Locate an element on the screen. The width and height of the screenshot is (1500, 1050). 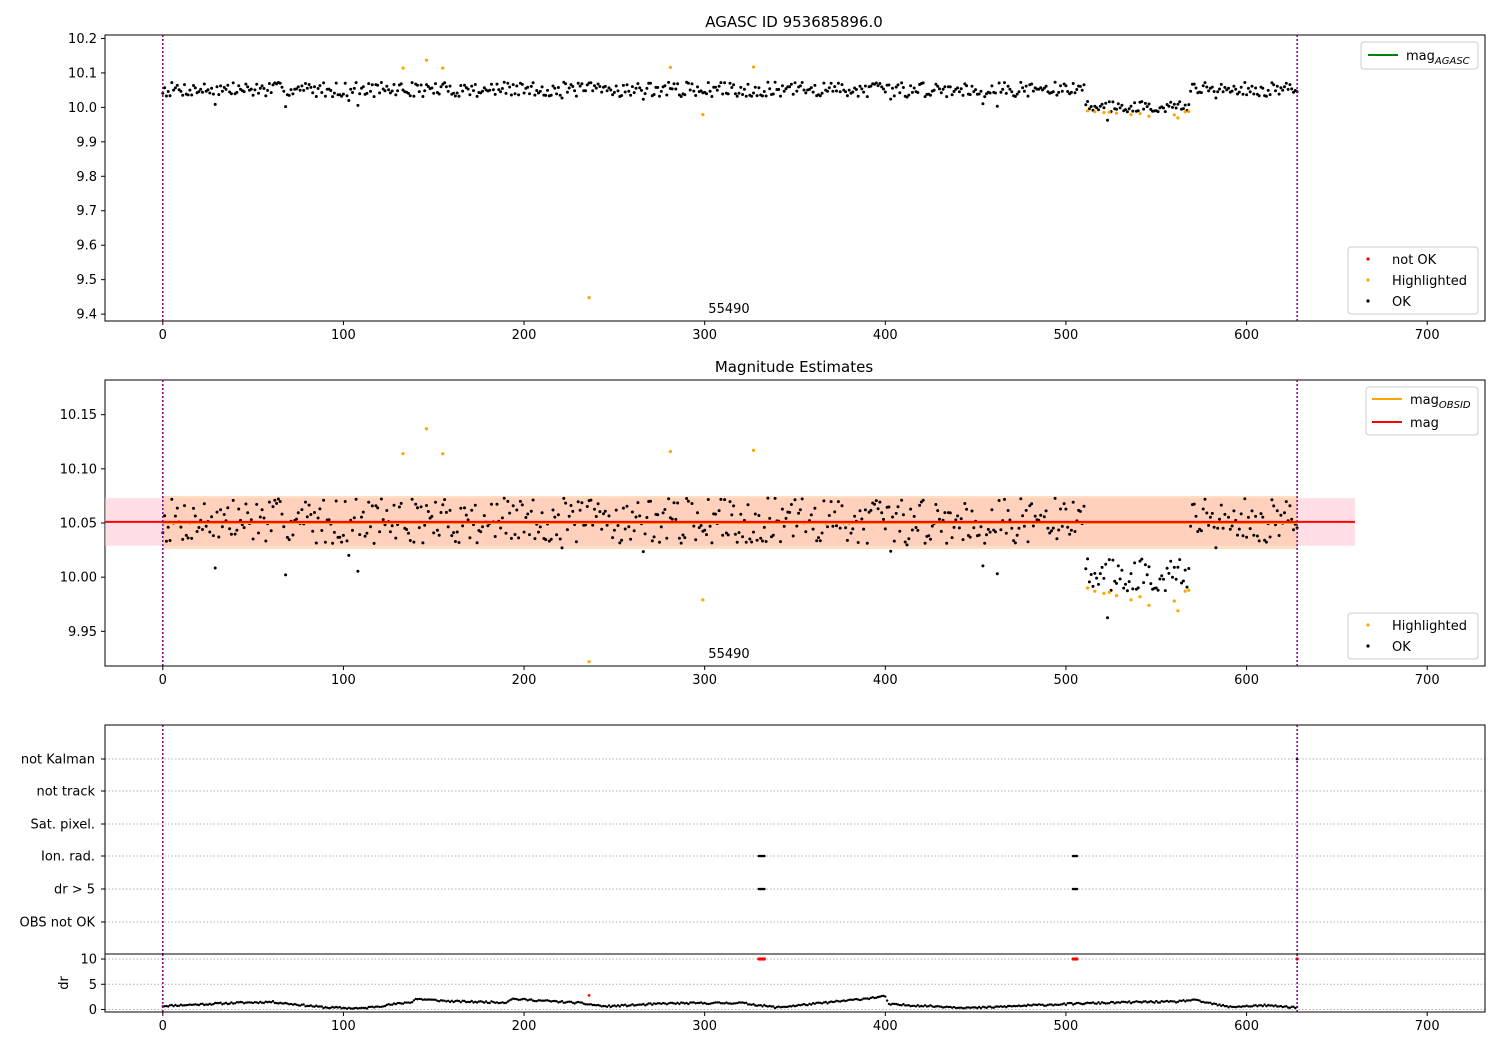
magnitude-point-legend-ok: OK is located at coordinates (1401, 647).